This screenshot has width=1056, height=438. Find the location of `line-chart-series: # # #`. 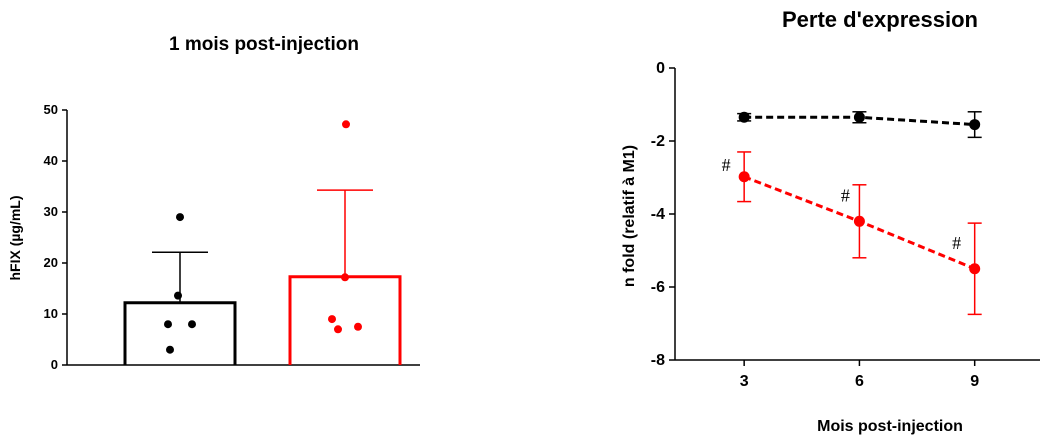

line-chart-series: # # # is located at coordinates (852, 213).